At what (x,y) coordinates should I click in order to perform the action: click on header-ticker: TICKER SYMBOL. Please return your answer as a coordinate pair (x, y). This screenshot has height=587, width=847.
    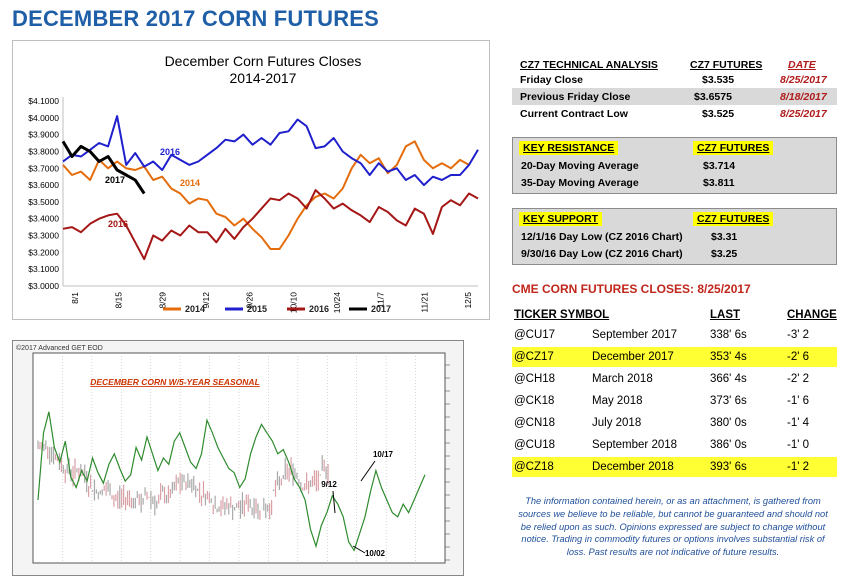
    Looking at the image, I should click on (562, 315).